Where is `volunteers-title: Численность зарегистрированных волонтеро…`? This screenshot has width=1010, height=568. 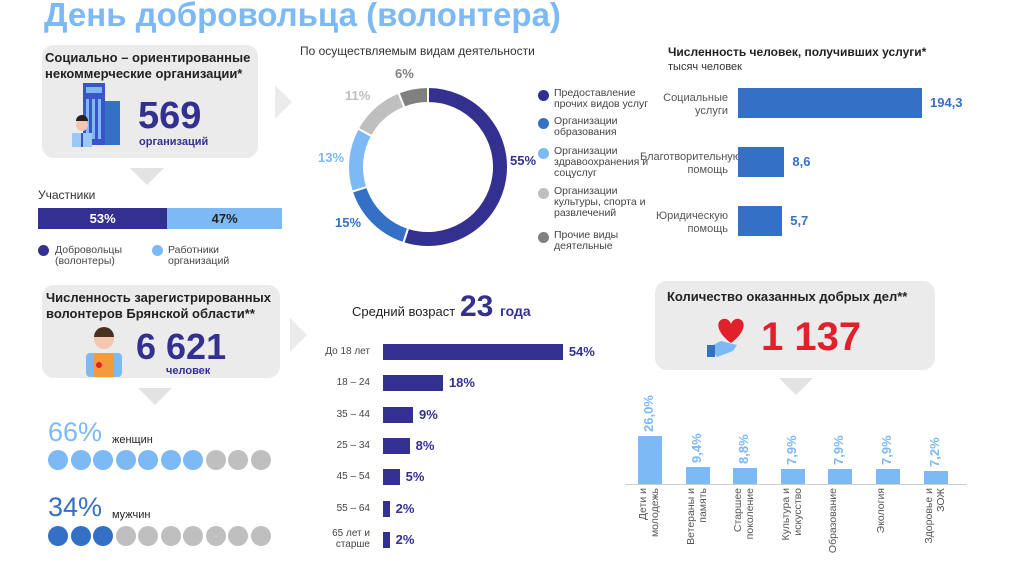 volunteers-title: Численность зарегистрированных волонтеро… is located at coordinates (158, 305).